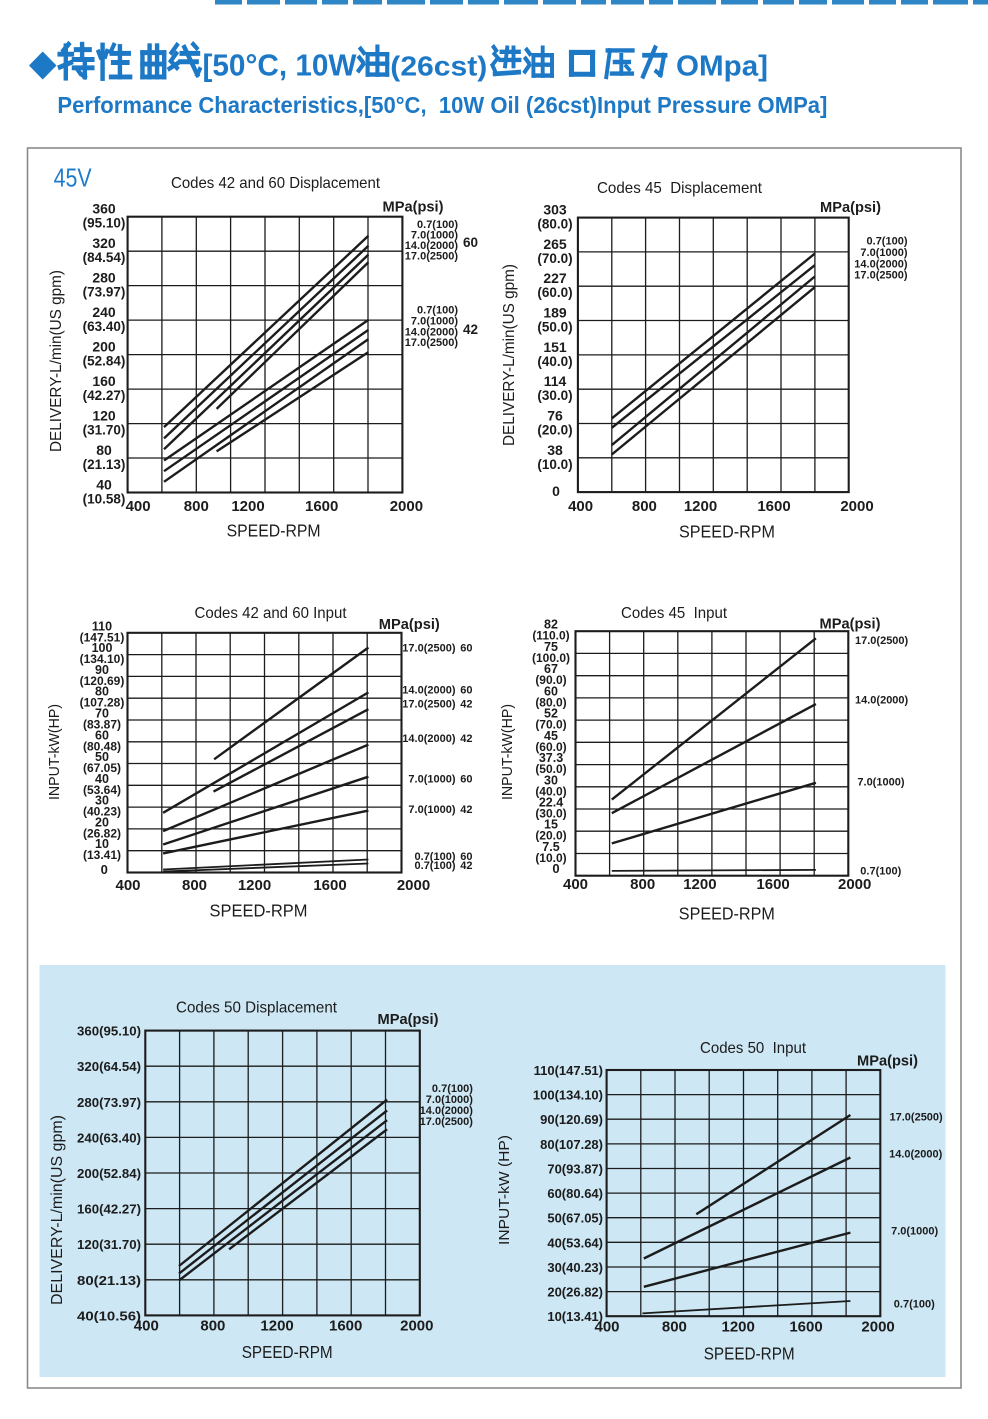  What do you see at coordinates (551, 625) in the screenshot?
I see `svg-text: 82` at bounding box center [551, 625].